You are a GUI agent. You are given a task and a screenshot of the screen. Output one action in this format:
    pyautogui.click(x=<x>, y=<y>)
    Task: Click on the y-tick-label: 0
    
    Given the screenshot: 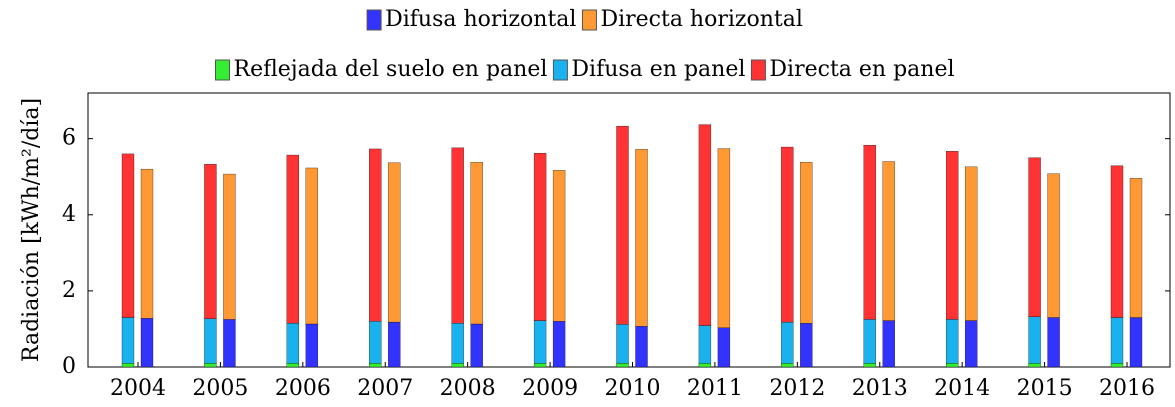 What is the action you would take?
    pyautogui.click(x=69, y=366)
    